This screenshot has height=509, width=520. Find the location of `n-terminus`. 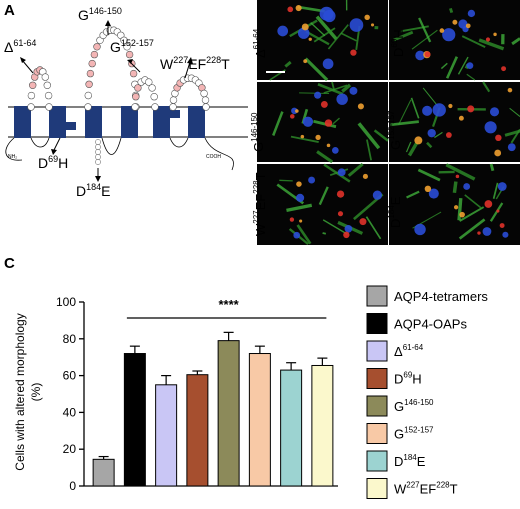

n-terminus is located at coordinates (14, 149).